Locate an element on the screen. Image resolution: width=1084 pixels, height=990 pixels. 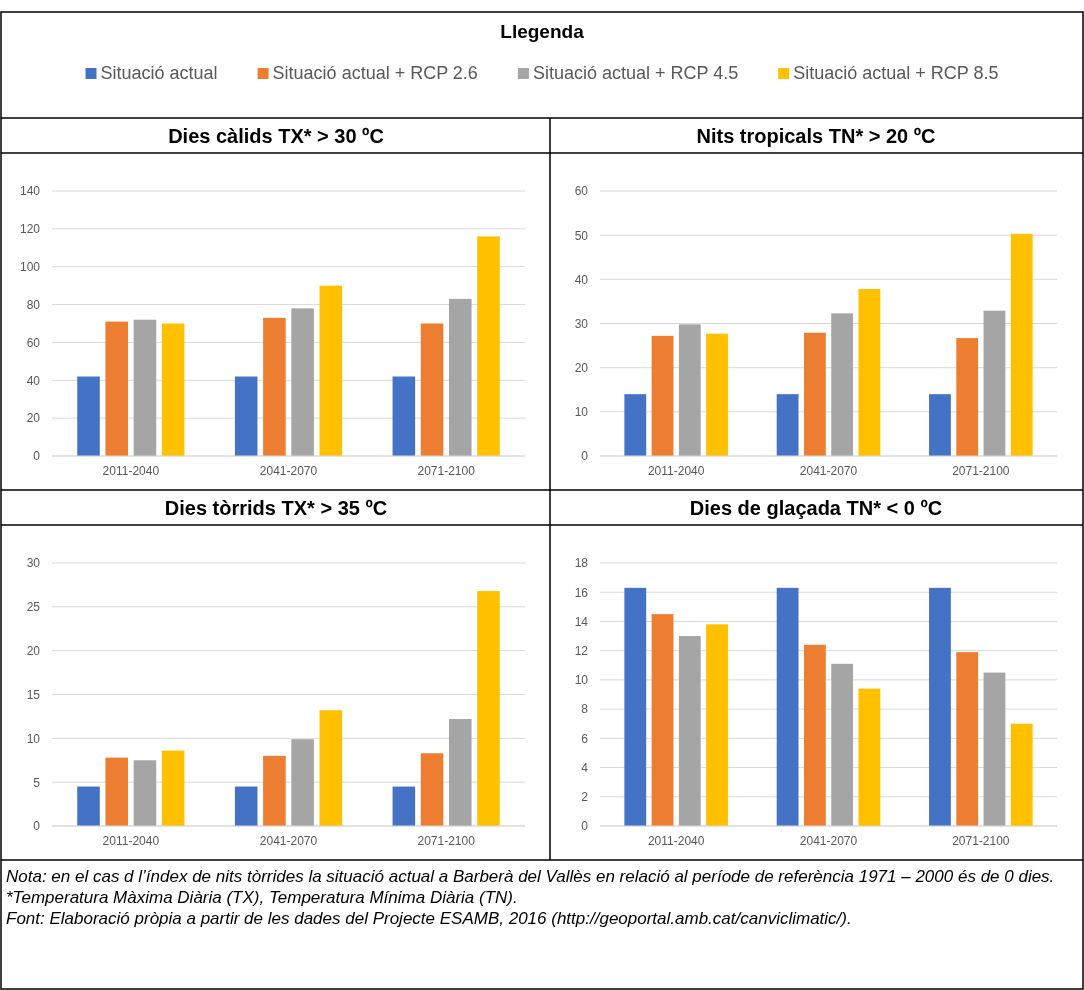
y-tick-label: 120 is located at coordinates (30, 229).